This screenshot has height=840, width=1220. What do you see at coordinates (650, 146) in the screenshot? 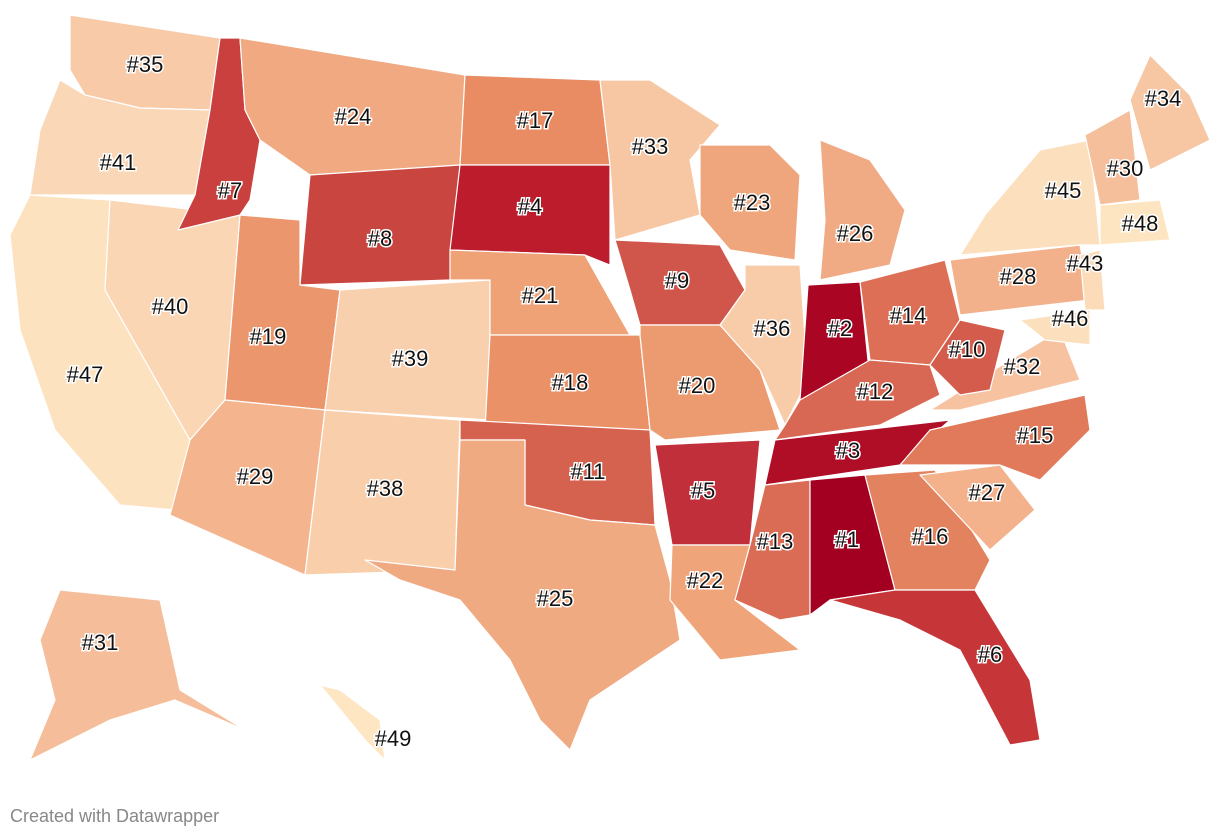
I see `state-rank-label: #33` at bounding box center [650, 146].